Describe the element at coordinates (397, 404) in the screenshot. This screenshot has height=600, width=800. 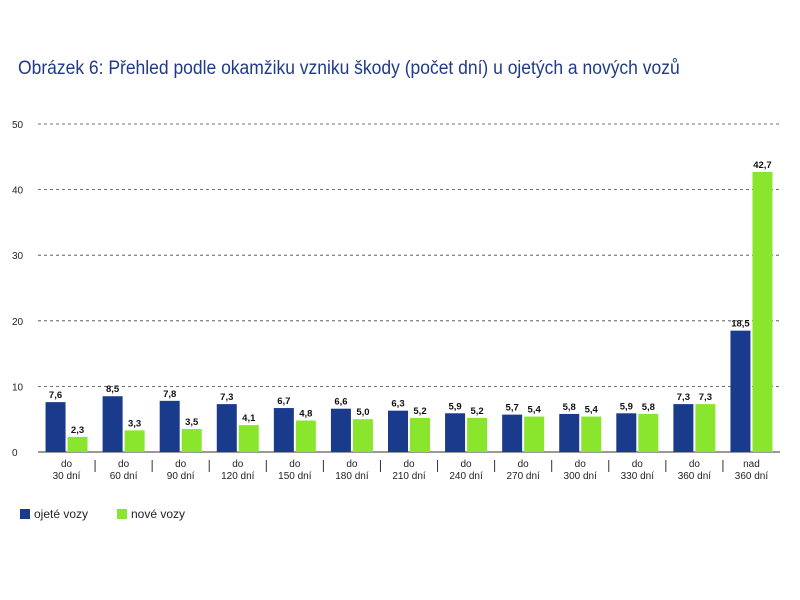
I see `data-label: 6,3` at that location.